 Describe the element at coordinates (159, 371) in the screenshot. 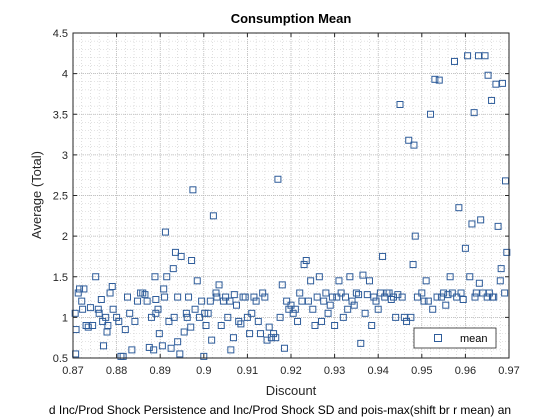

I see `x-tick-label: 0.89` at that location.